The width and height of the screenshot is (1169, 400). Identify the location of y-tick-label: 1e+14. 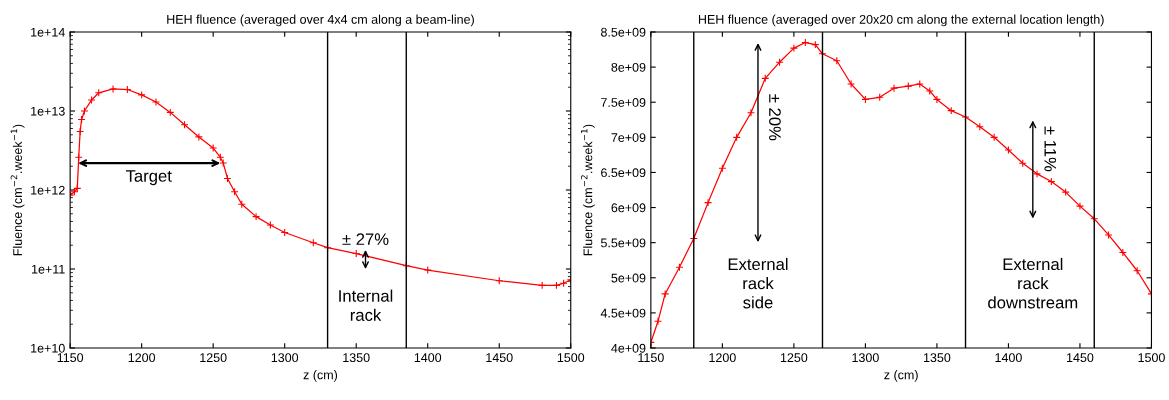
(48, 32).